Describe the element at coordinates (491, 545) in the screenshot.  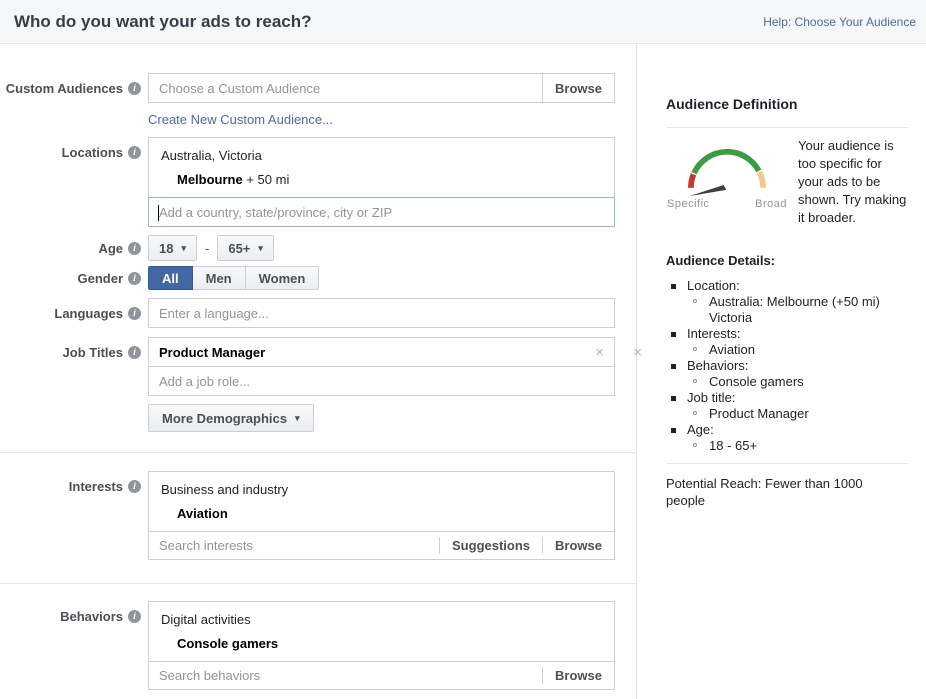
I see `interests-suggestions-button: Suggestions` at that location.